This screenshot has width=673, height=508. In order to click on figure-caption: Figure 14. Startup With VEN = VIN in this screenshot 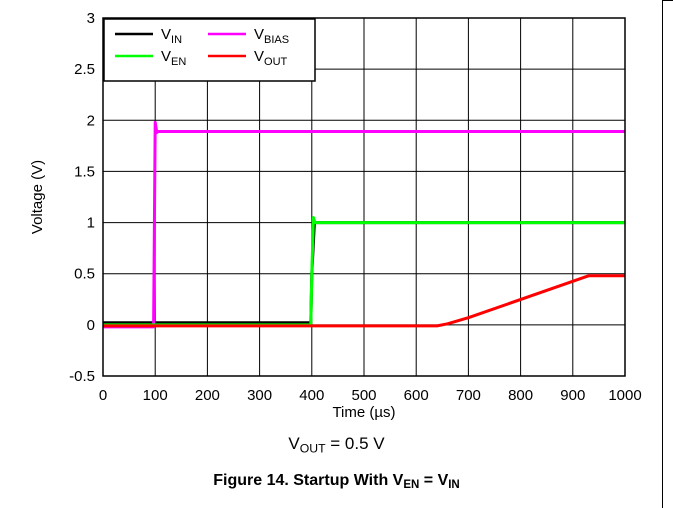, I will do `click(336, 482)`.